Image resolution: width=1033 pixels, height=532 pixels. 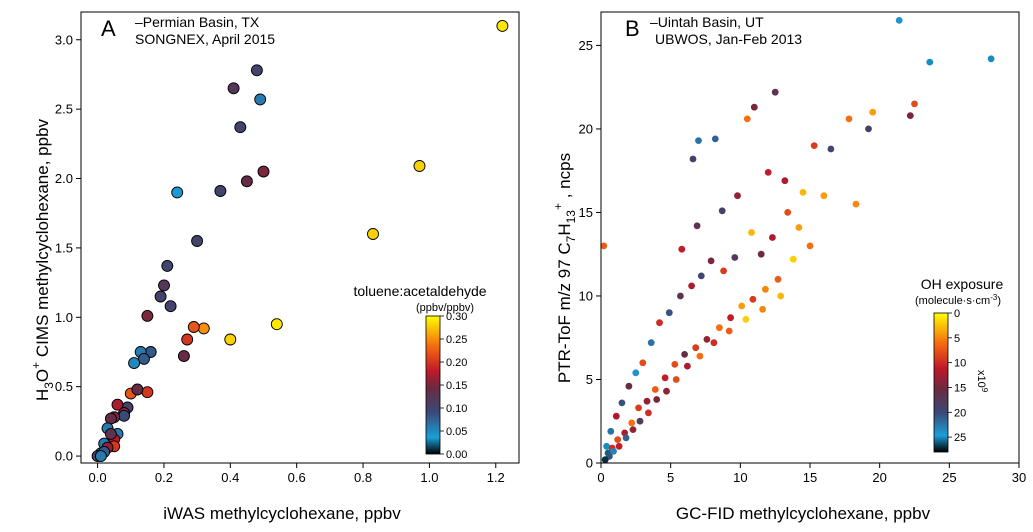 What do you see at coordinates (456, 455) in the screenshot?
I see `panel-a-colorbar-tick-label: 0.00` at bounding box center [456, 455].